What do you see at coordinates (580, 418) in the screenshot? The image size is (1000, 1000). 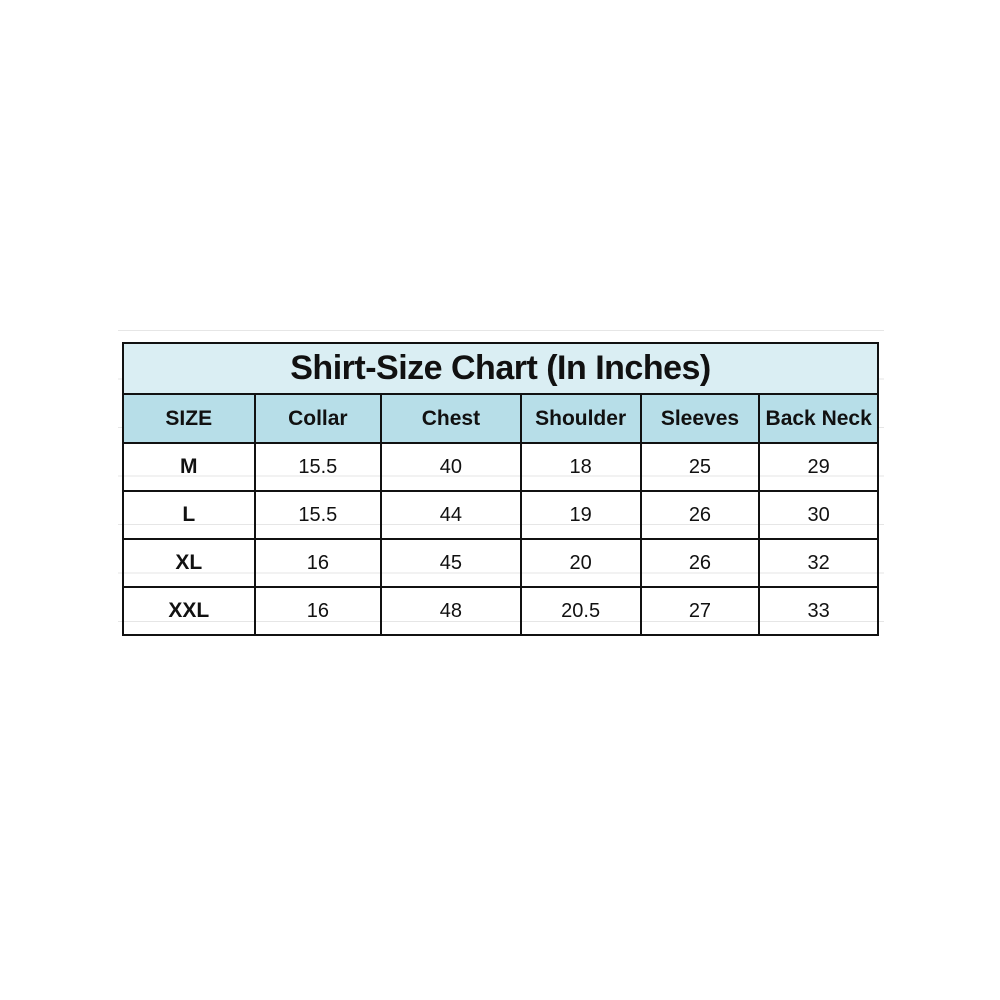 I see `column-header: Shoulder` at bounding box center [580, 418].